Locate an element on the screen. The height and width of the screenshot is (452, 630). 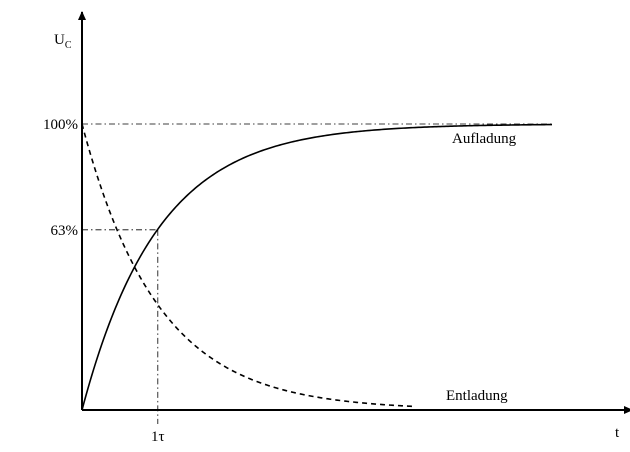
x-tick-labels: 1τ is located at coordinates (158, 437).